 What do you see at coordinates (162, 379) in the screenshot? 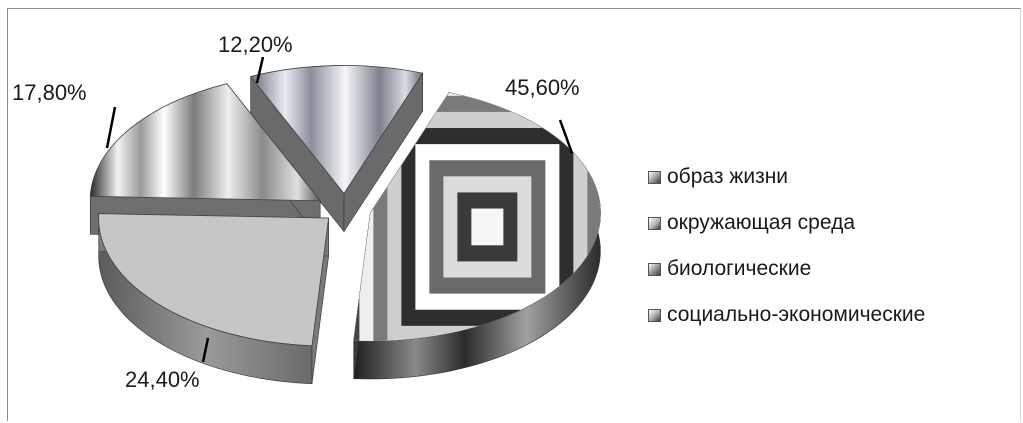
I see `data-label-2: 24,40%` at bounding box center [162, 379].